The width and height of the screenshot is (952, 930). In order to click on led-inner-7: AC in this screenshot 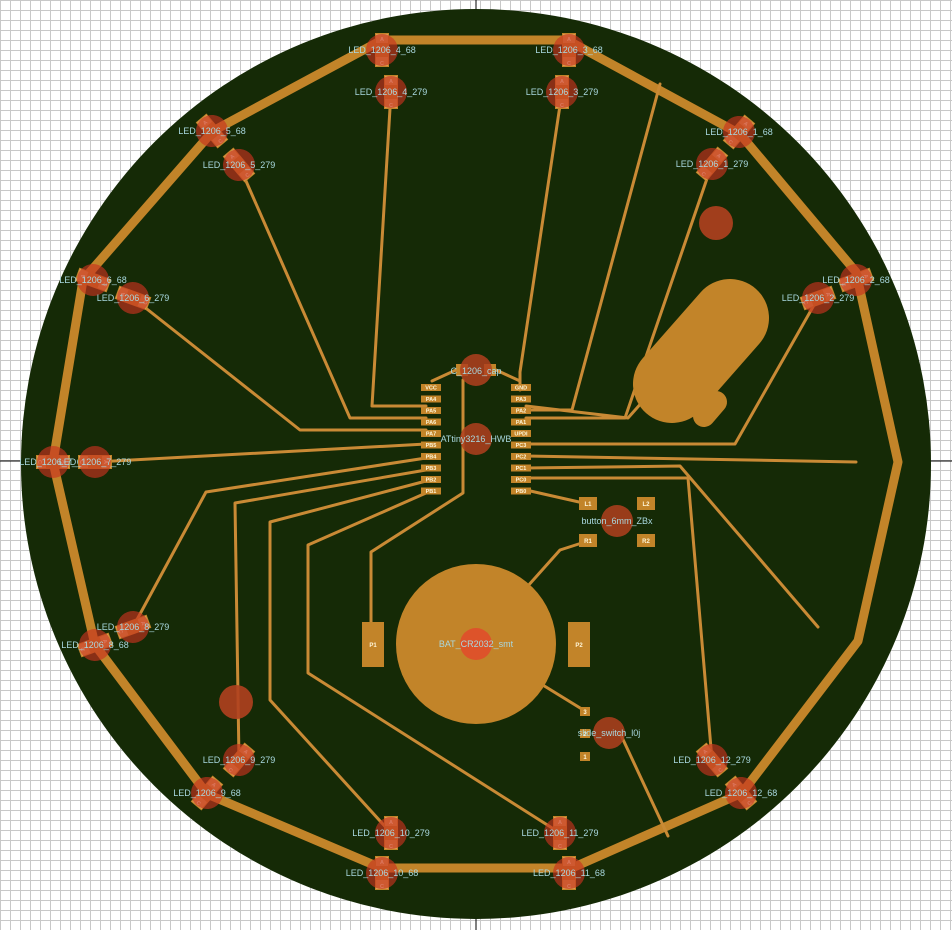, I will do `click(95, 462)`.